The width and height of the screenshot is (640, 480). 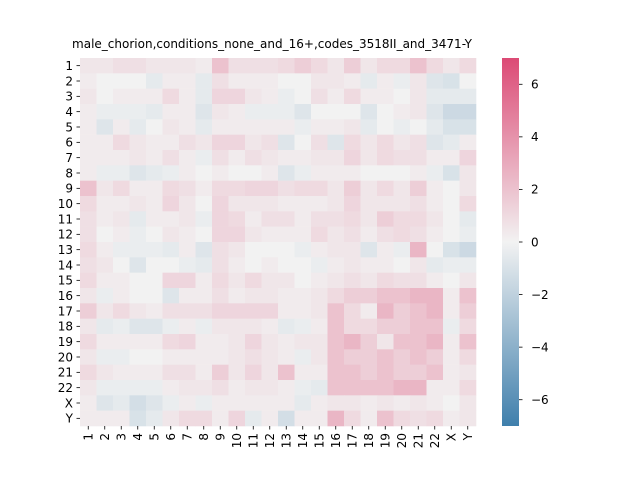 I want to click on y-tick-label: 5, so click(x=69, y=127).